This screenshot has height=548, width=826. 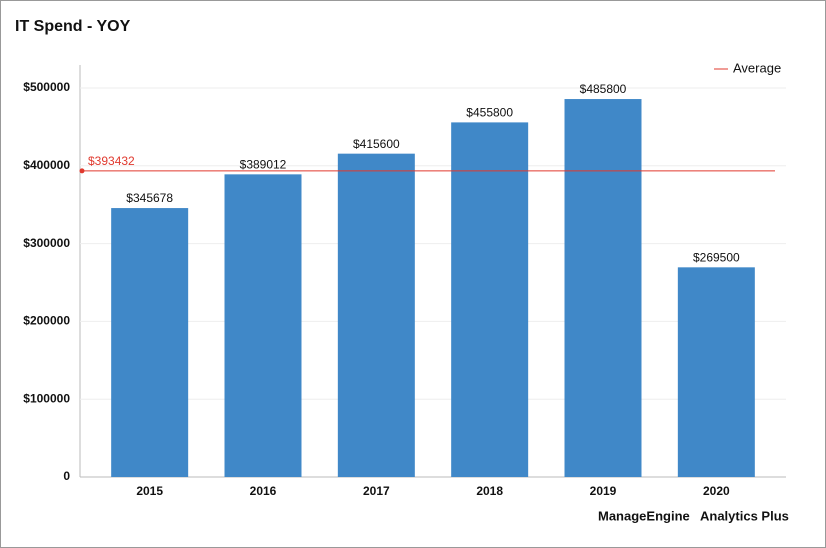 What do you see at coordinates (46, 243) in the screenshot?
I see `y-tick-label: $300000` at bounding box center [46, 243].